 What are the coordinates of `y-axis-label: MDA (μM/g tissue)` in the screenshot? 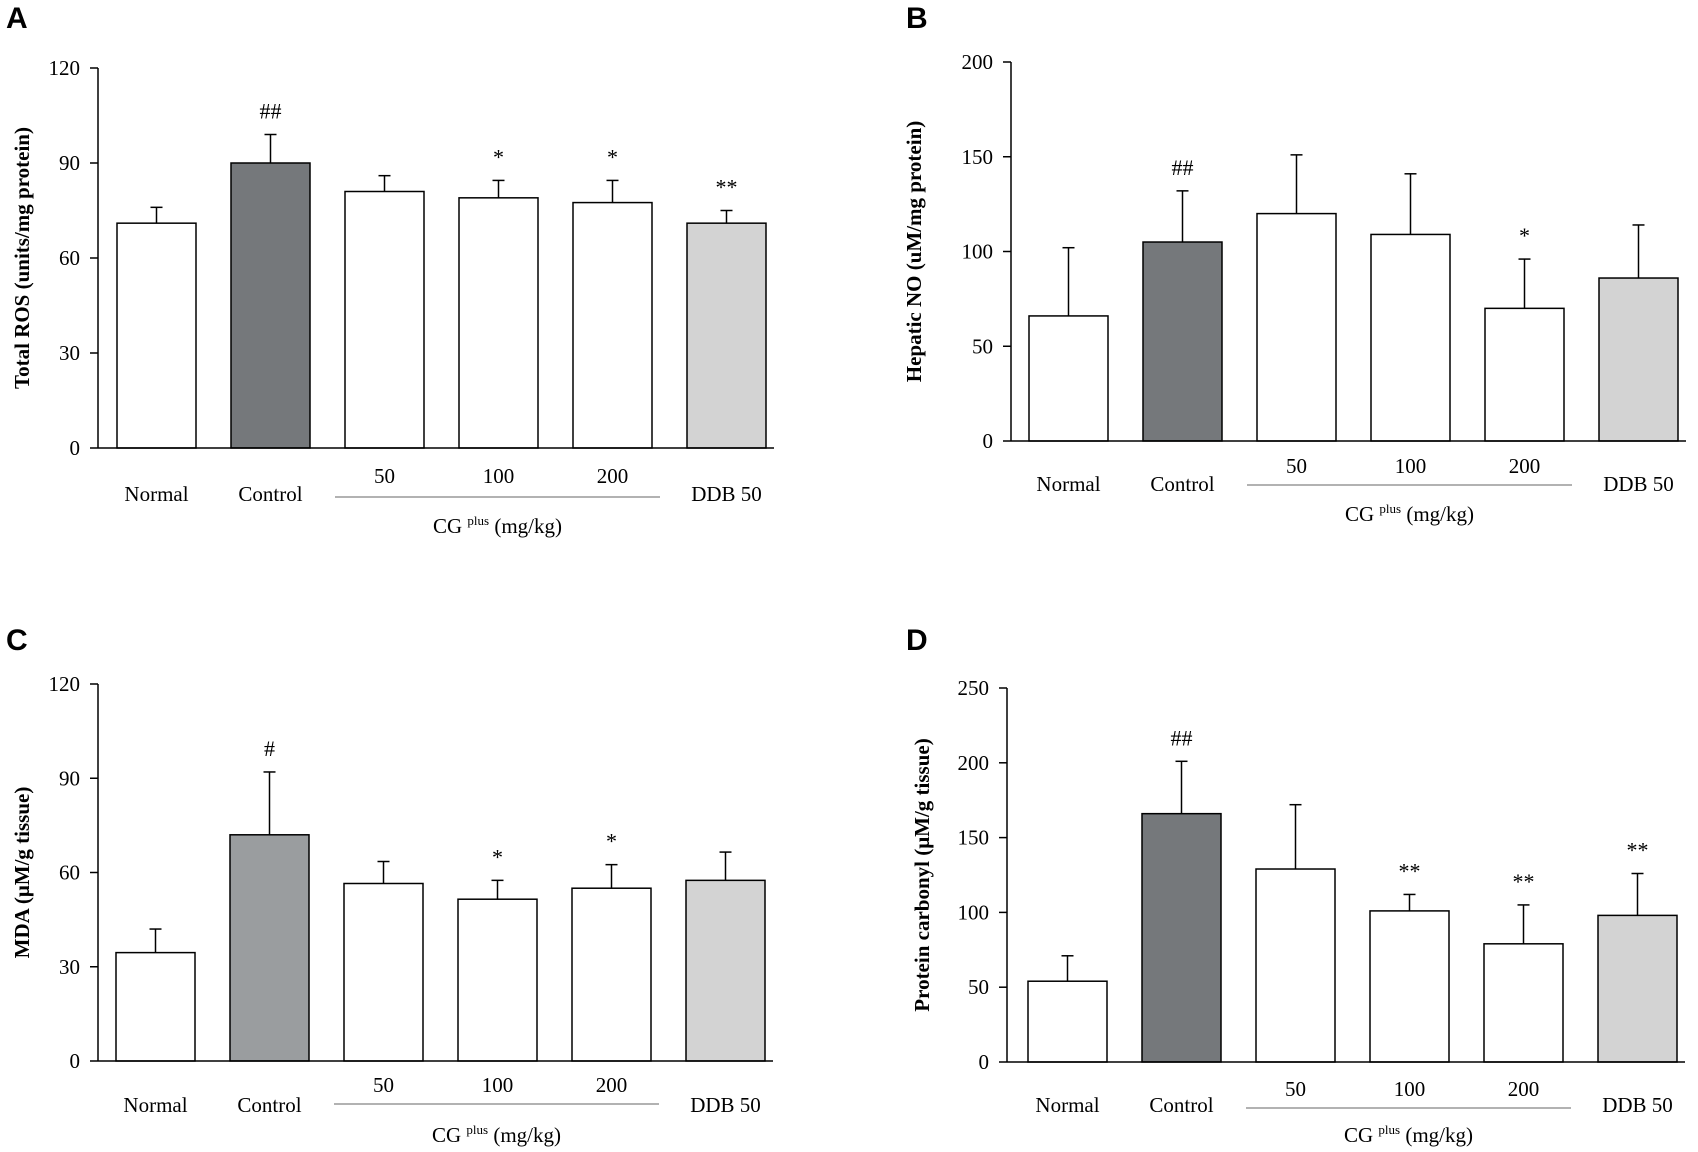 It's located at (22, 873).